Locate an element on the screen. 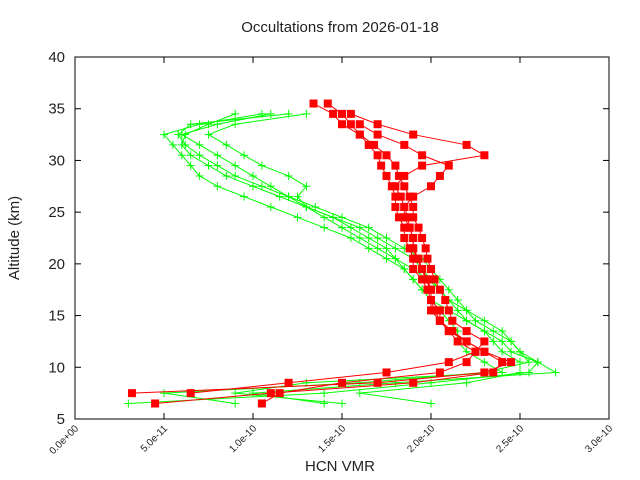 This screenshot has height=480, width=640. y-tick-label: 25 is located at coordinates (56, 212).